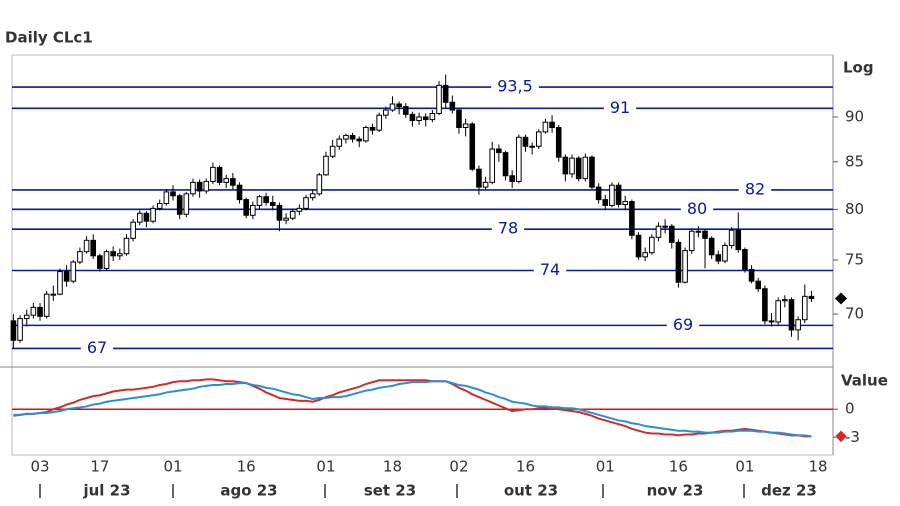 This screenshot has height=506, width=900. I want to click on y-tick-label: 0, so click(850, 409).